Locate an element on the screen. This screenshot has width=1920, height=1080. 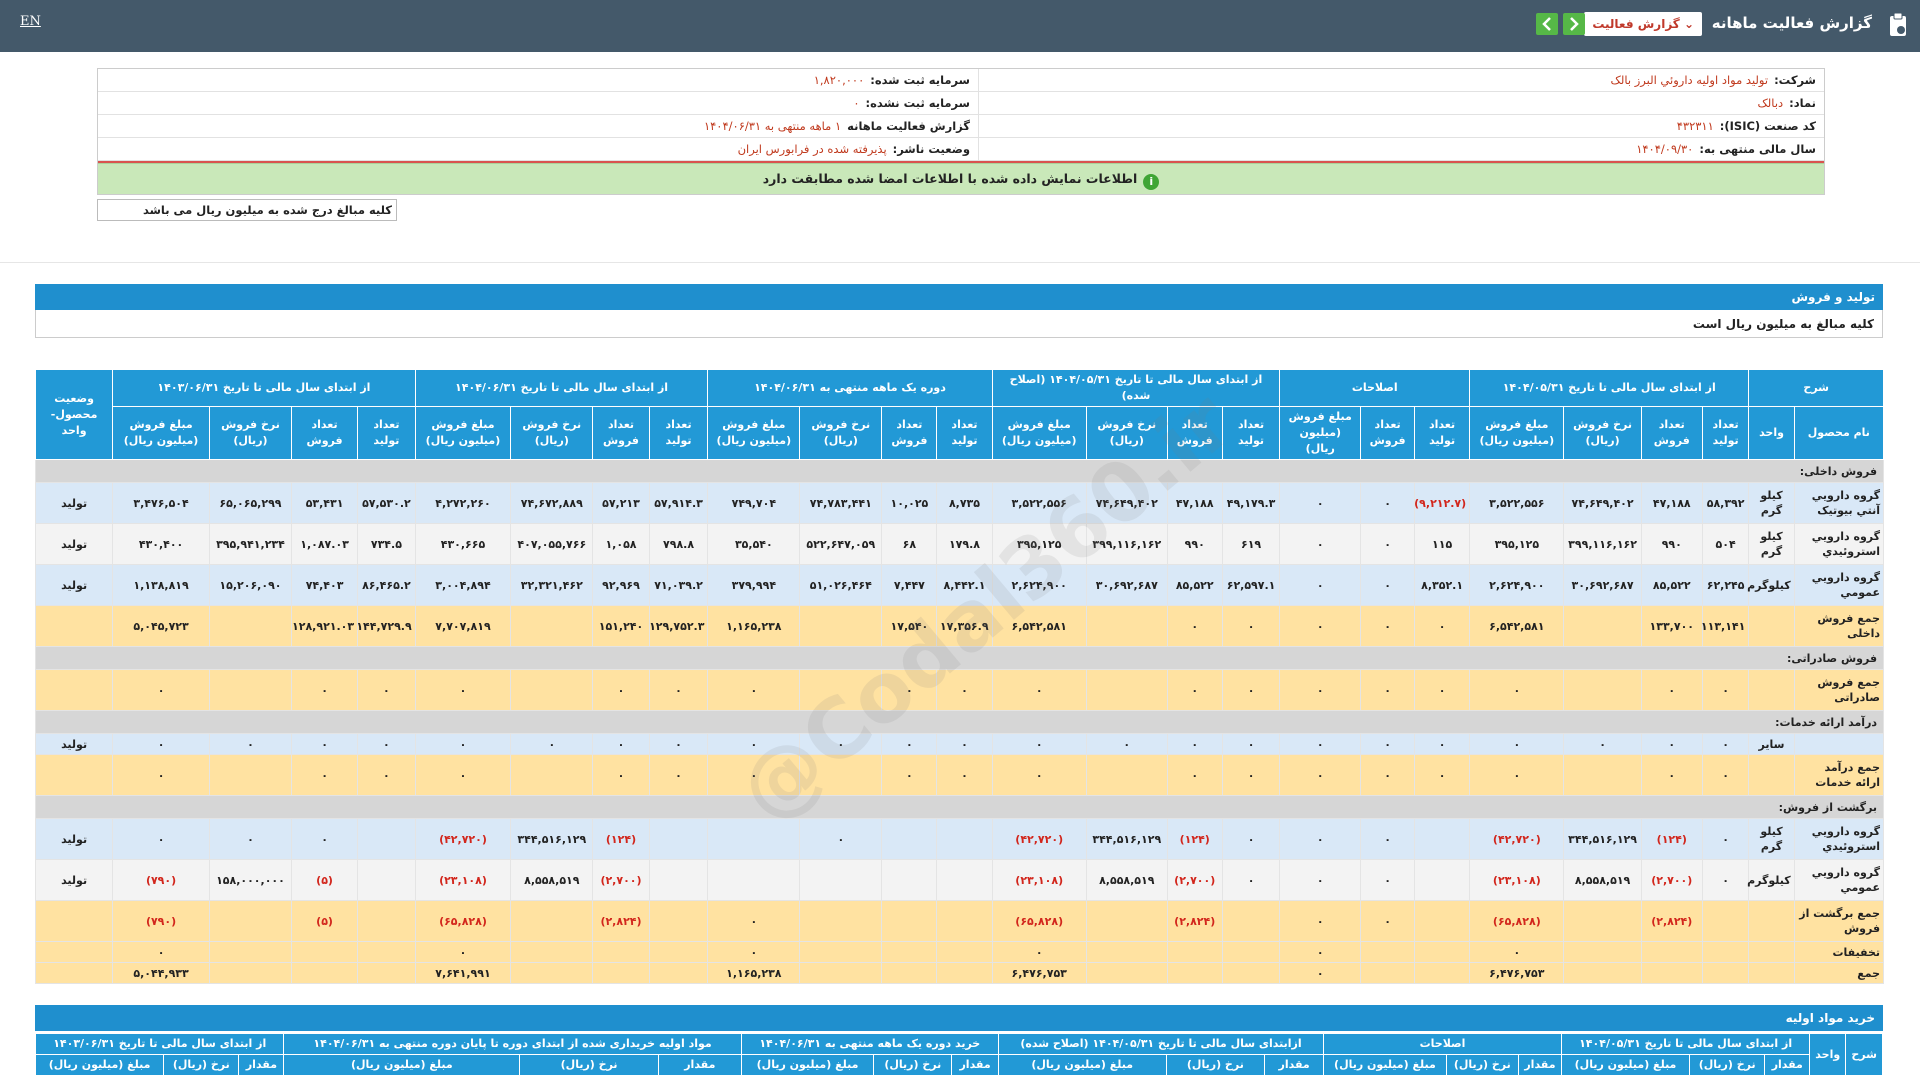
cell: (۶۵,۸۲۸) is located at coordinates (1517, 921).